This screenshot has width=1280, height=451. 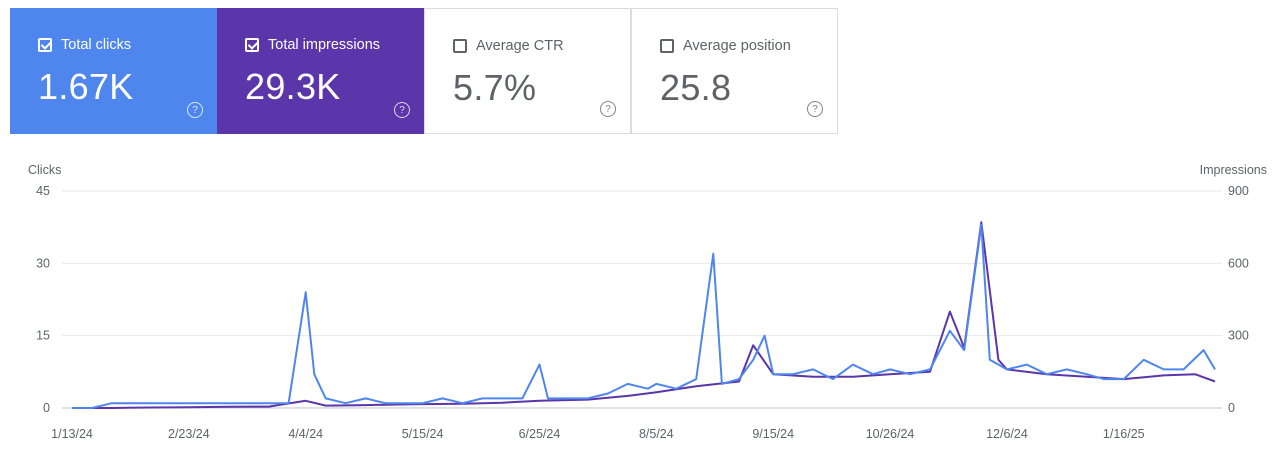 I want to click on y-right-tick-label: 0, so click(x=1231, y=408).